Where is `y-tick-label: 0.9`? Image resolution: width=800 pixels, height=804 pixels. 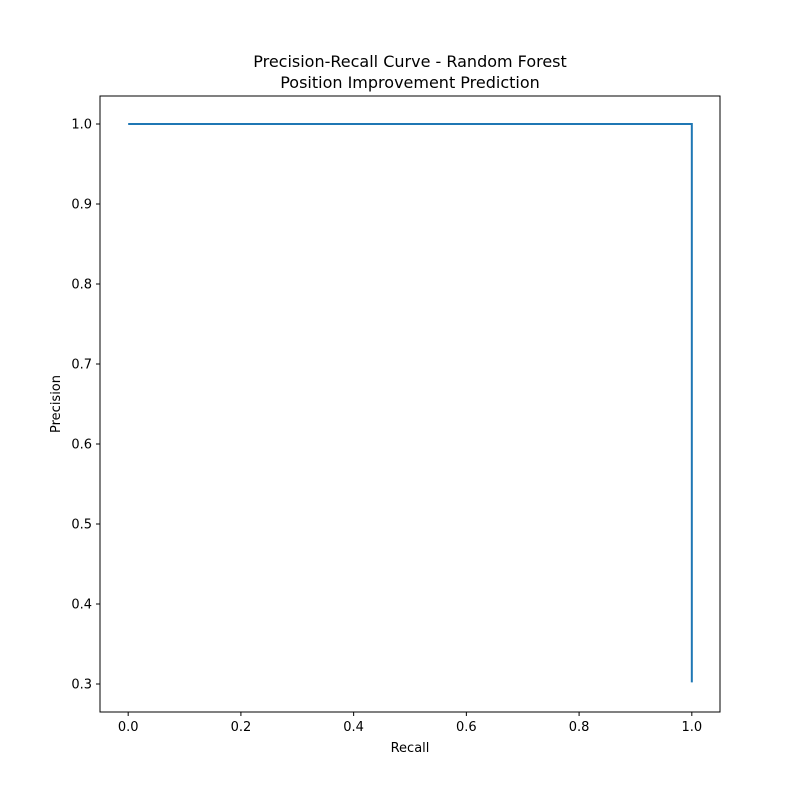
y-tick-label: 0.9 is located at coordinates (81, 205).